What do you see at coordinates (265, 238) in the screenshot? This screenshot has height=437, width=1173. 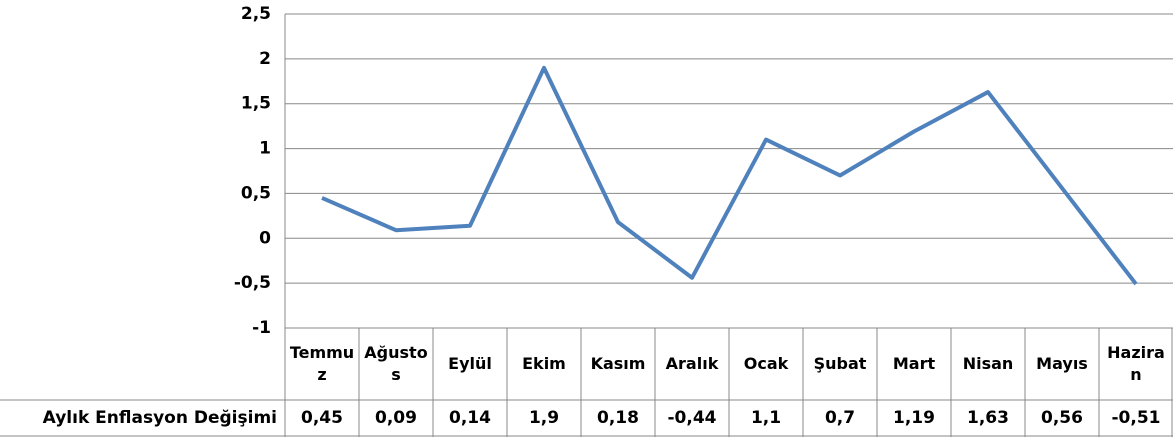 I see `y-tick-label: 0` at bounding box center [265, 238].